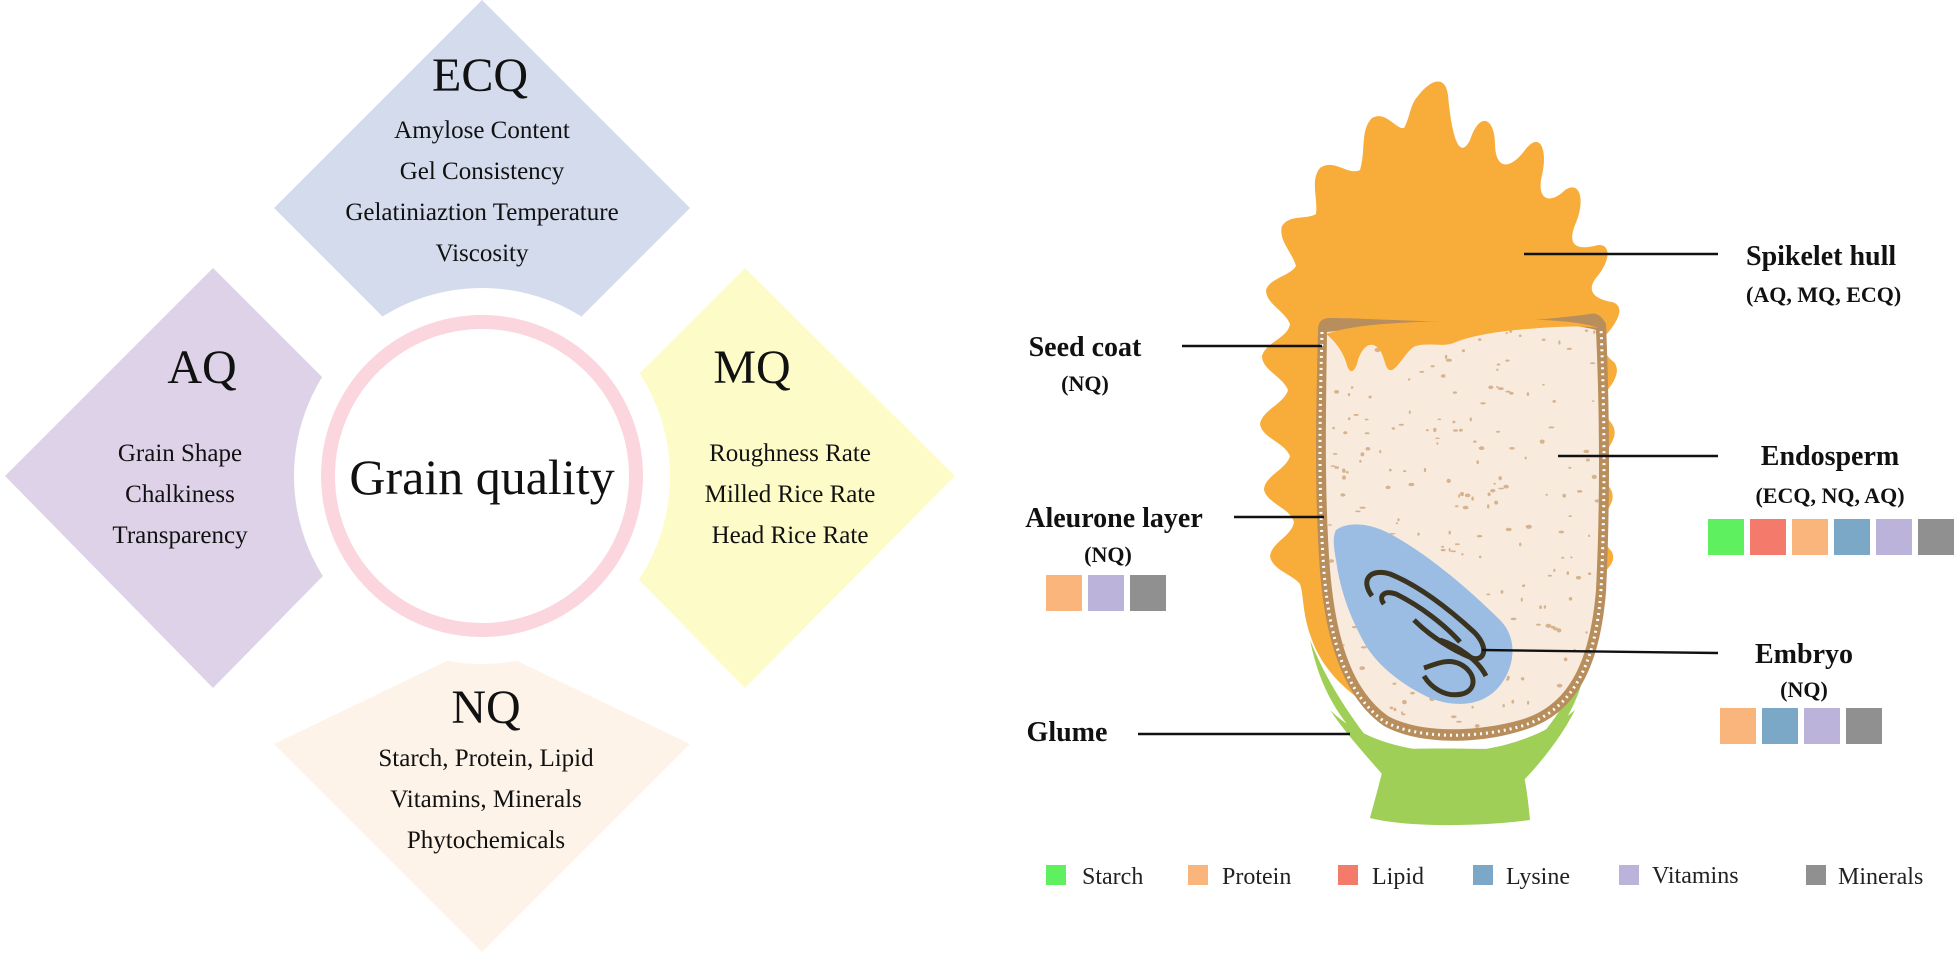 This screenshot has width=1958, height=954. I want to click on ecq-item: Gel Consistency, so click(482, 171).